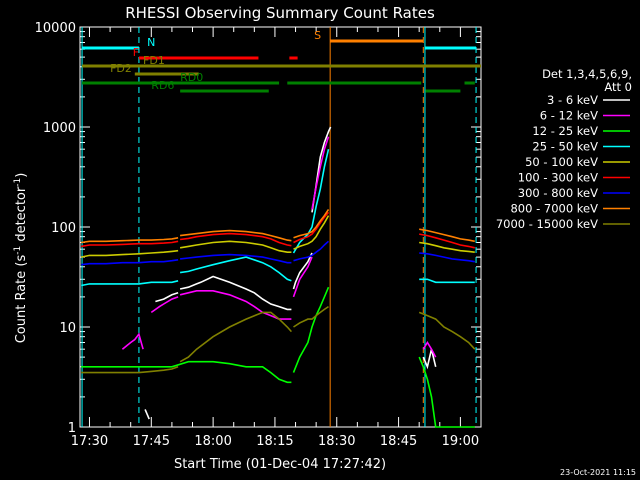 Image resolution: width=640 pixels, height=480 pixels. What do you see at coordinates (598, 472) in the screenshot?
I see `generation-timestamp: 23-Oct-2021 11:15` at bounding box center [598, 472].